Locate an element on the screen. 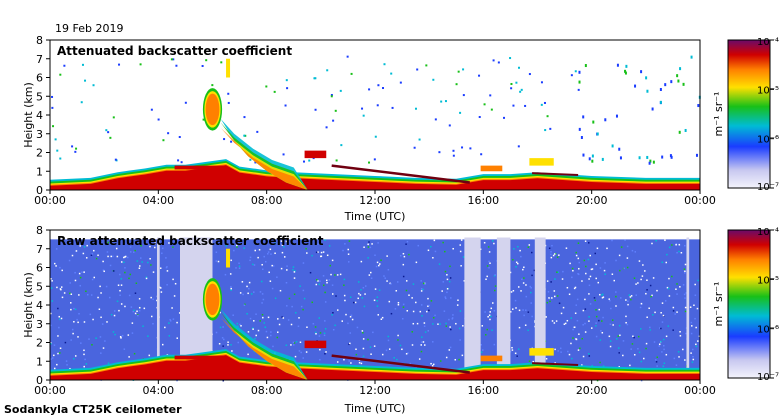 This screenshot has height=420, width=780. x-tick-label: 12:00 is located at coordinates (375, 390).